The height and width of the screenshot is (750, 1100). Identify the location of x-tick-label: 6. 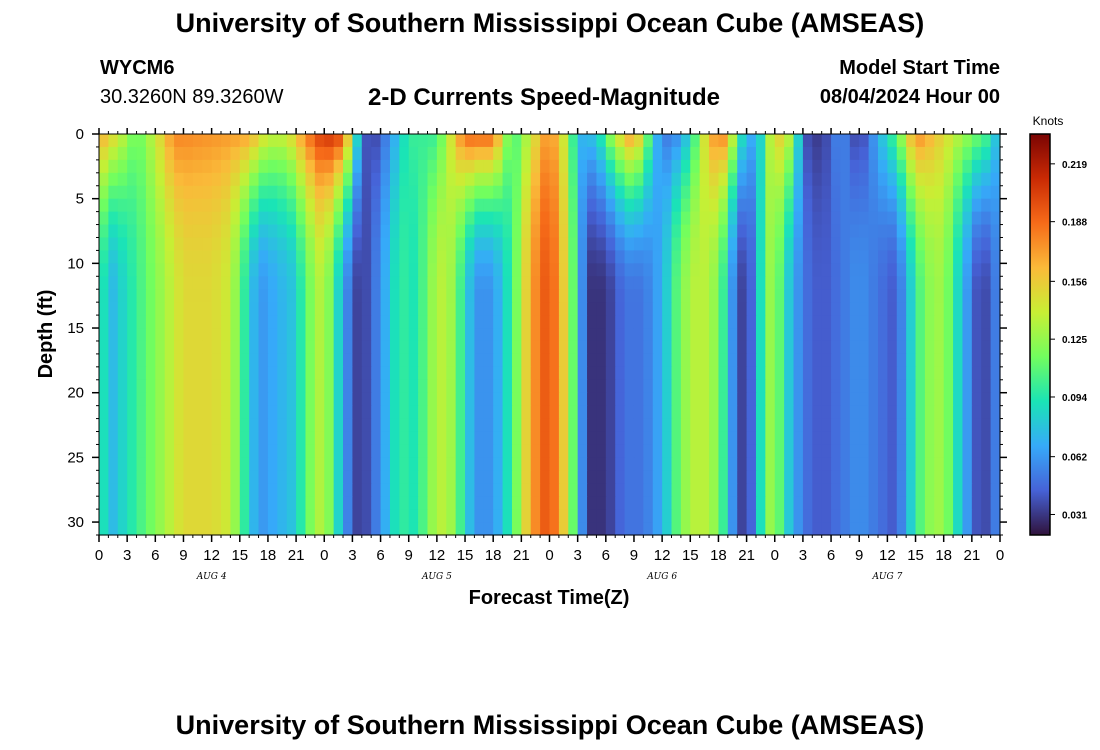
(831, 555).